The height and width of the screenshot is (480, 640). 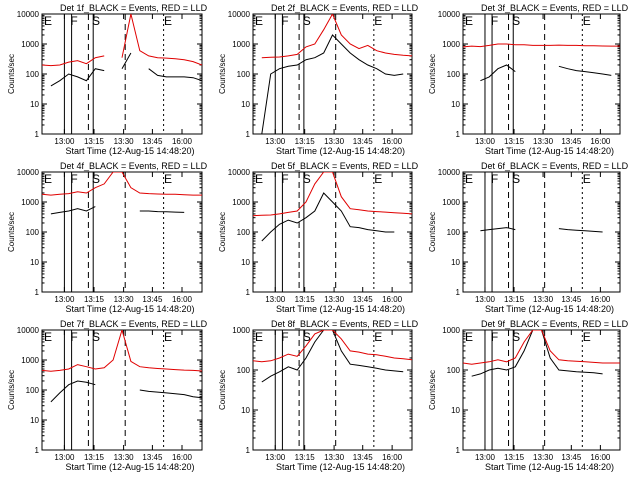 I want to click on panel-title: Det 3f_BLACK = Events, RED = LLD, so click(x=555, y=8).